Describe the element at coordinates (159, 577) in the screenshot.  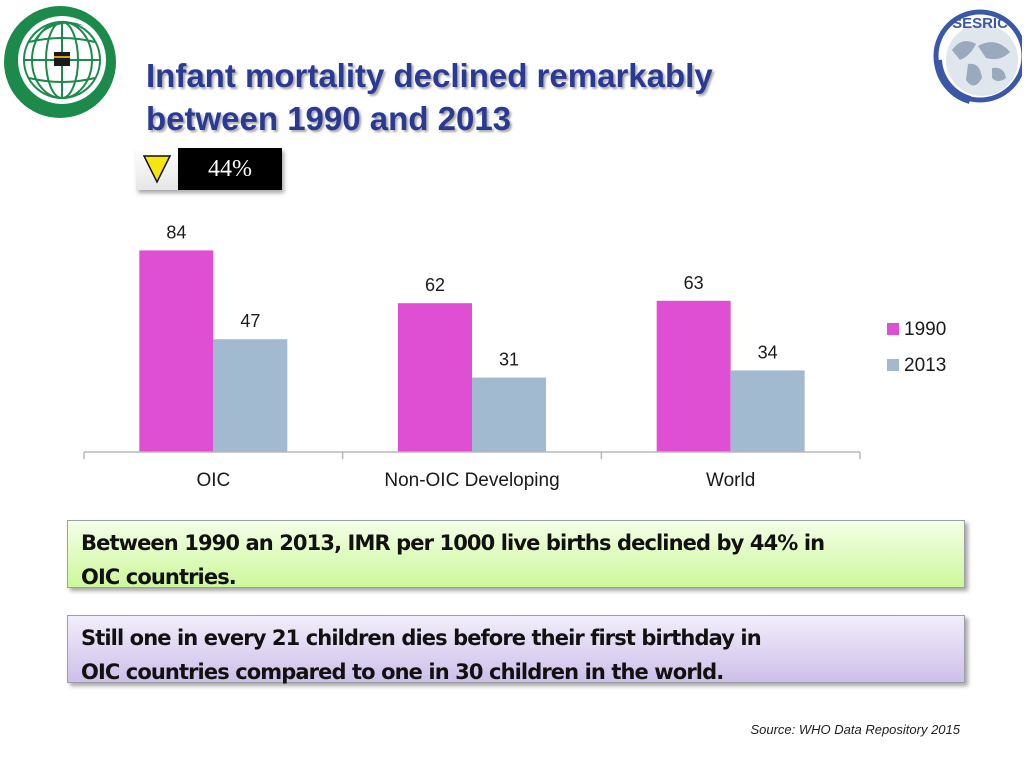
I see `callout-decline-line-2: OIC countries.` at that location.